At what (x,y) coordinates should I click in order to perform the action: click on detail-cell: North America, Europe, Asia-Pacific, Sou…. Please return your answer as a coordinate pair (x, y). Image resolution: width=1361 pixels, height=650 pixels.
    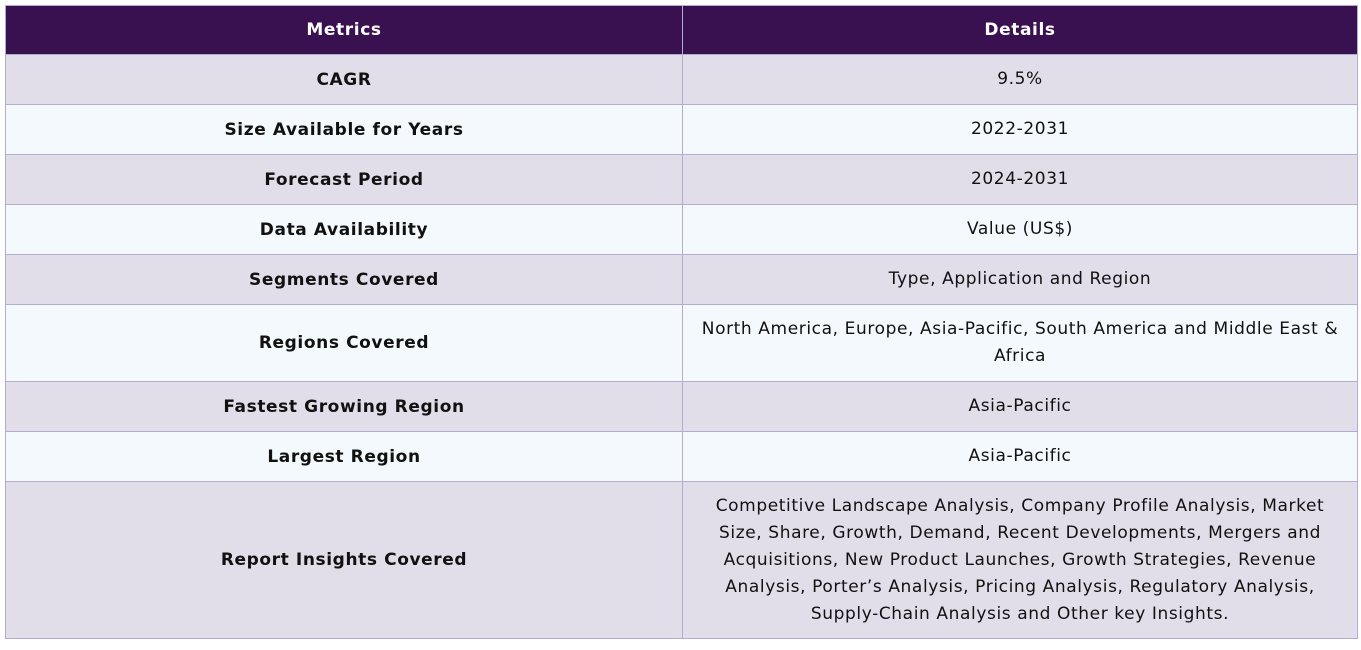
    Looking at the image, I should click on (1020, 343).